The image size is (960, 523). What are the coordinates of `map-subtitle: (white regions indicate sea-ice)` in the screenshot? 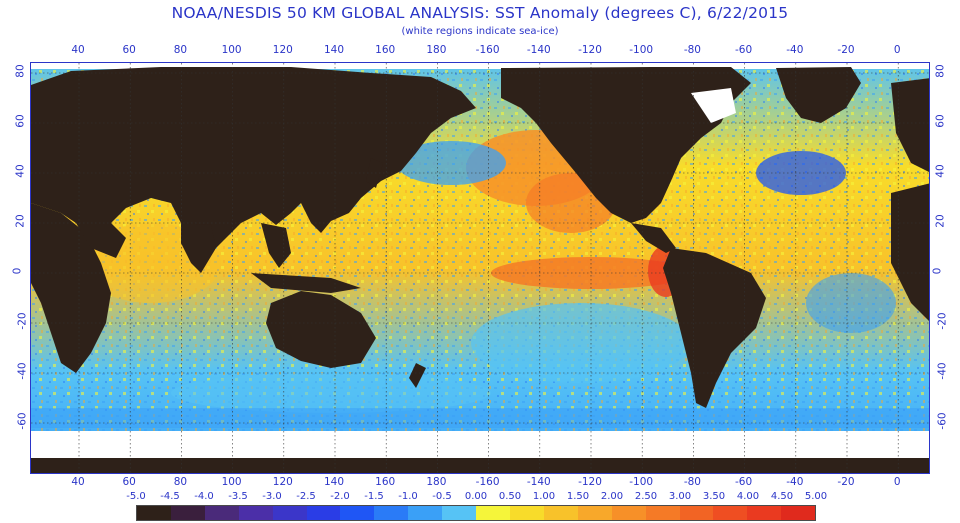 It's located at (480, 31).